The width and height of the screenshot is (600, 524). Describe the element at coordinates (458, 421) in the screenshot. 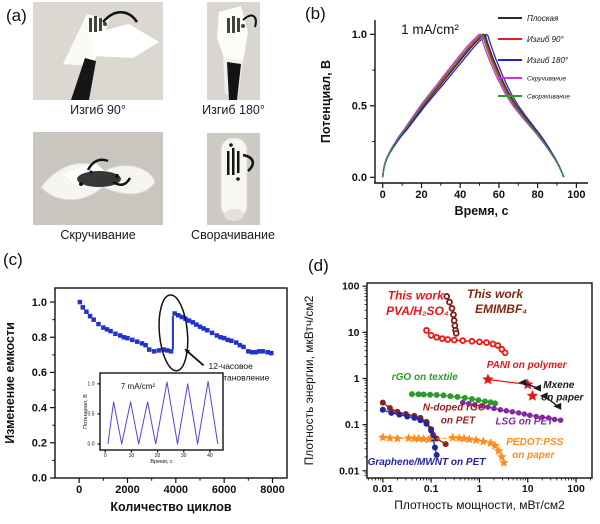

I see `svg-text: on PET` at that location.